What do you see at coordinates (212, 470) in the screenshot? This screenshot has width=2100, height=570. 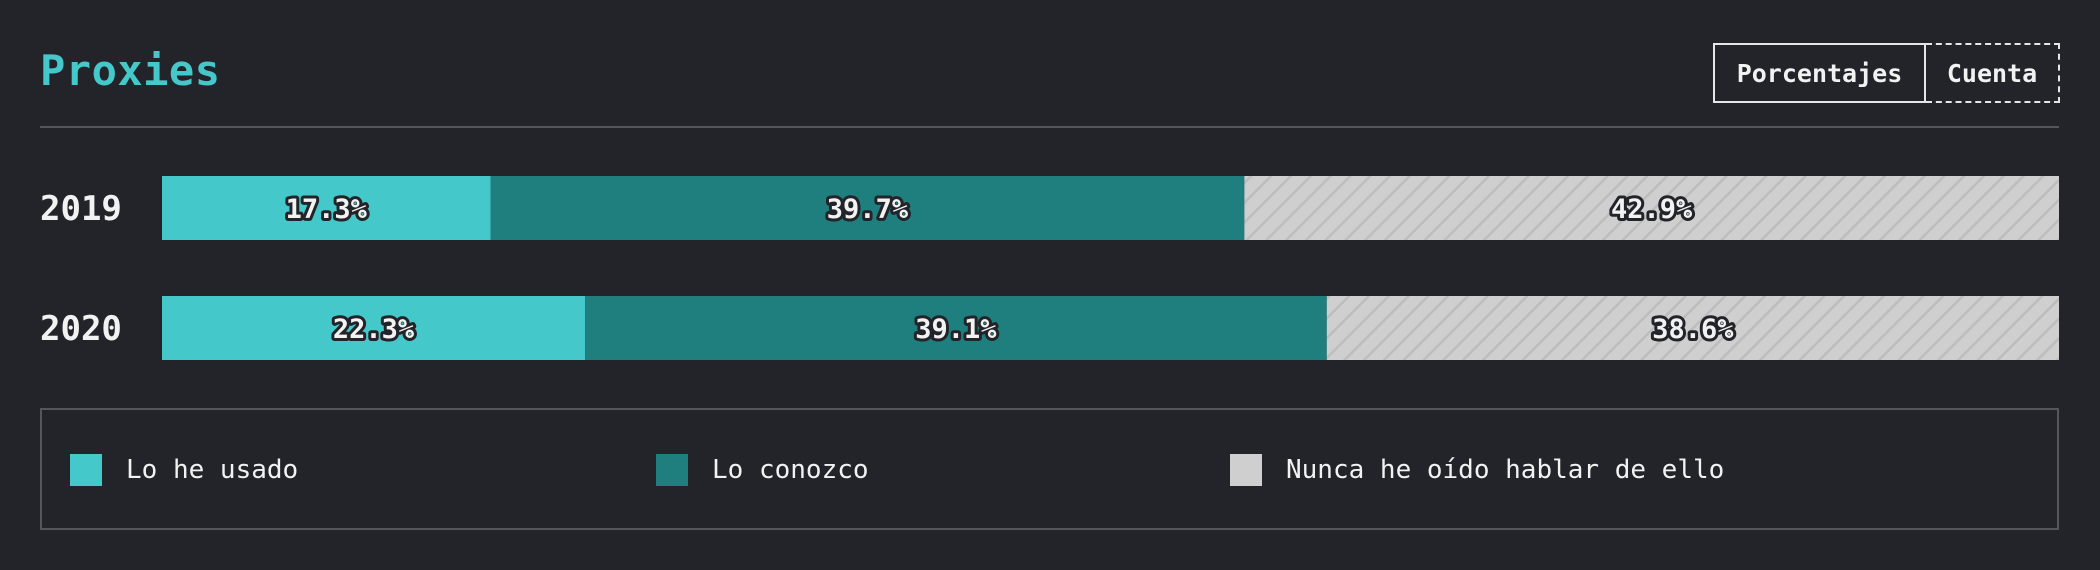 I see `legend-label: Lo he usado` at bounding box center [212, 470].